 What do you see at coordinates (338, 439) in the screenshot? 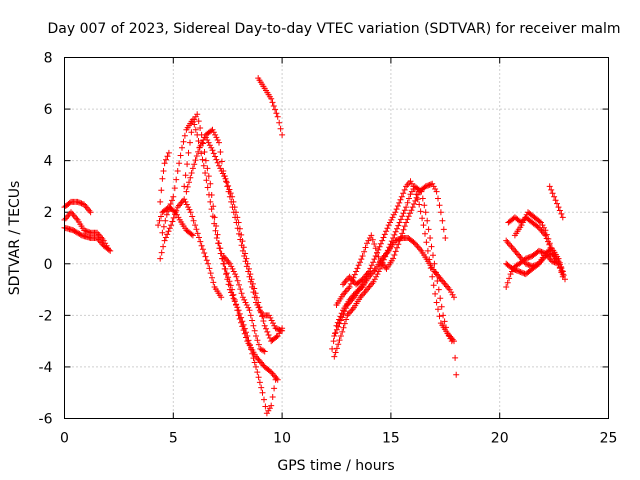
I see `x-tick-labels: 0 5 10 15 20 25` at bounding box center [338, 439].